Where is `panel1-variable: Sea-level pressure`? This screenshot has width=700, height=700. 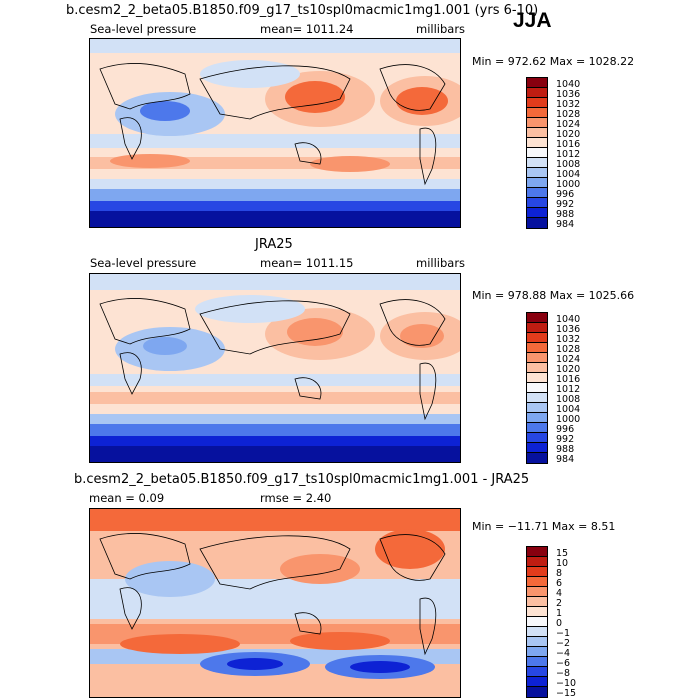
panel1-variable: Sea-level pressure is located at coordinates (143, 29).